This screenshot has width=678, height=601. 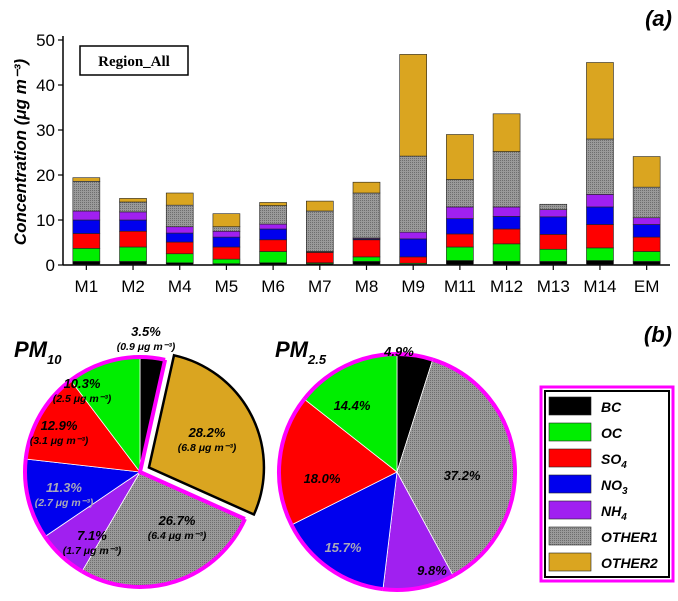 What do you see at coordinates (179, 199) in the screenshot?
I see `bar-OTHER2-M4` at bounding box center [179, 199].